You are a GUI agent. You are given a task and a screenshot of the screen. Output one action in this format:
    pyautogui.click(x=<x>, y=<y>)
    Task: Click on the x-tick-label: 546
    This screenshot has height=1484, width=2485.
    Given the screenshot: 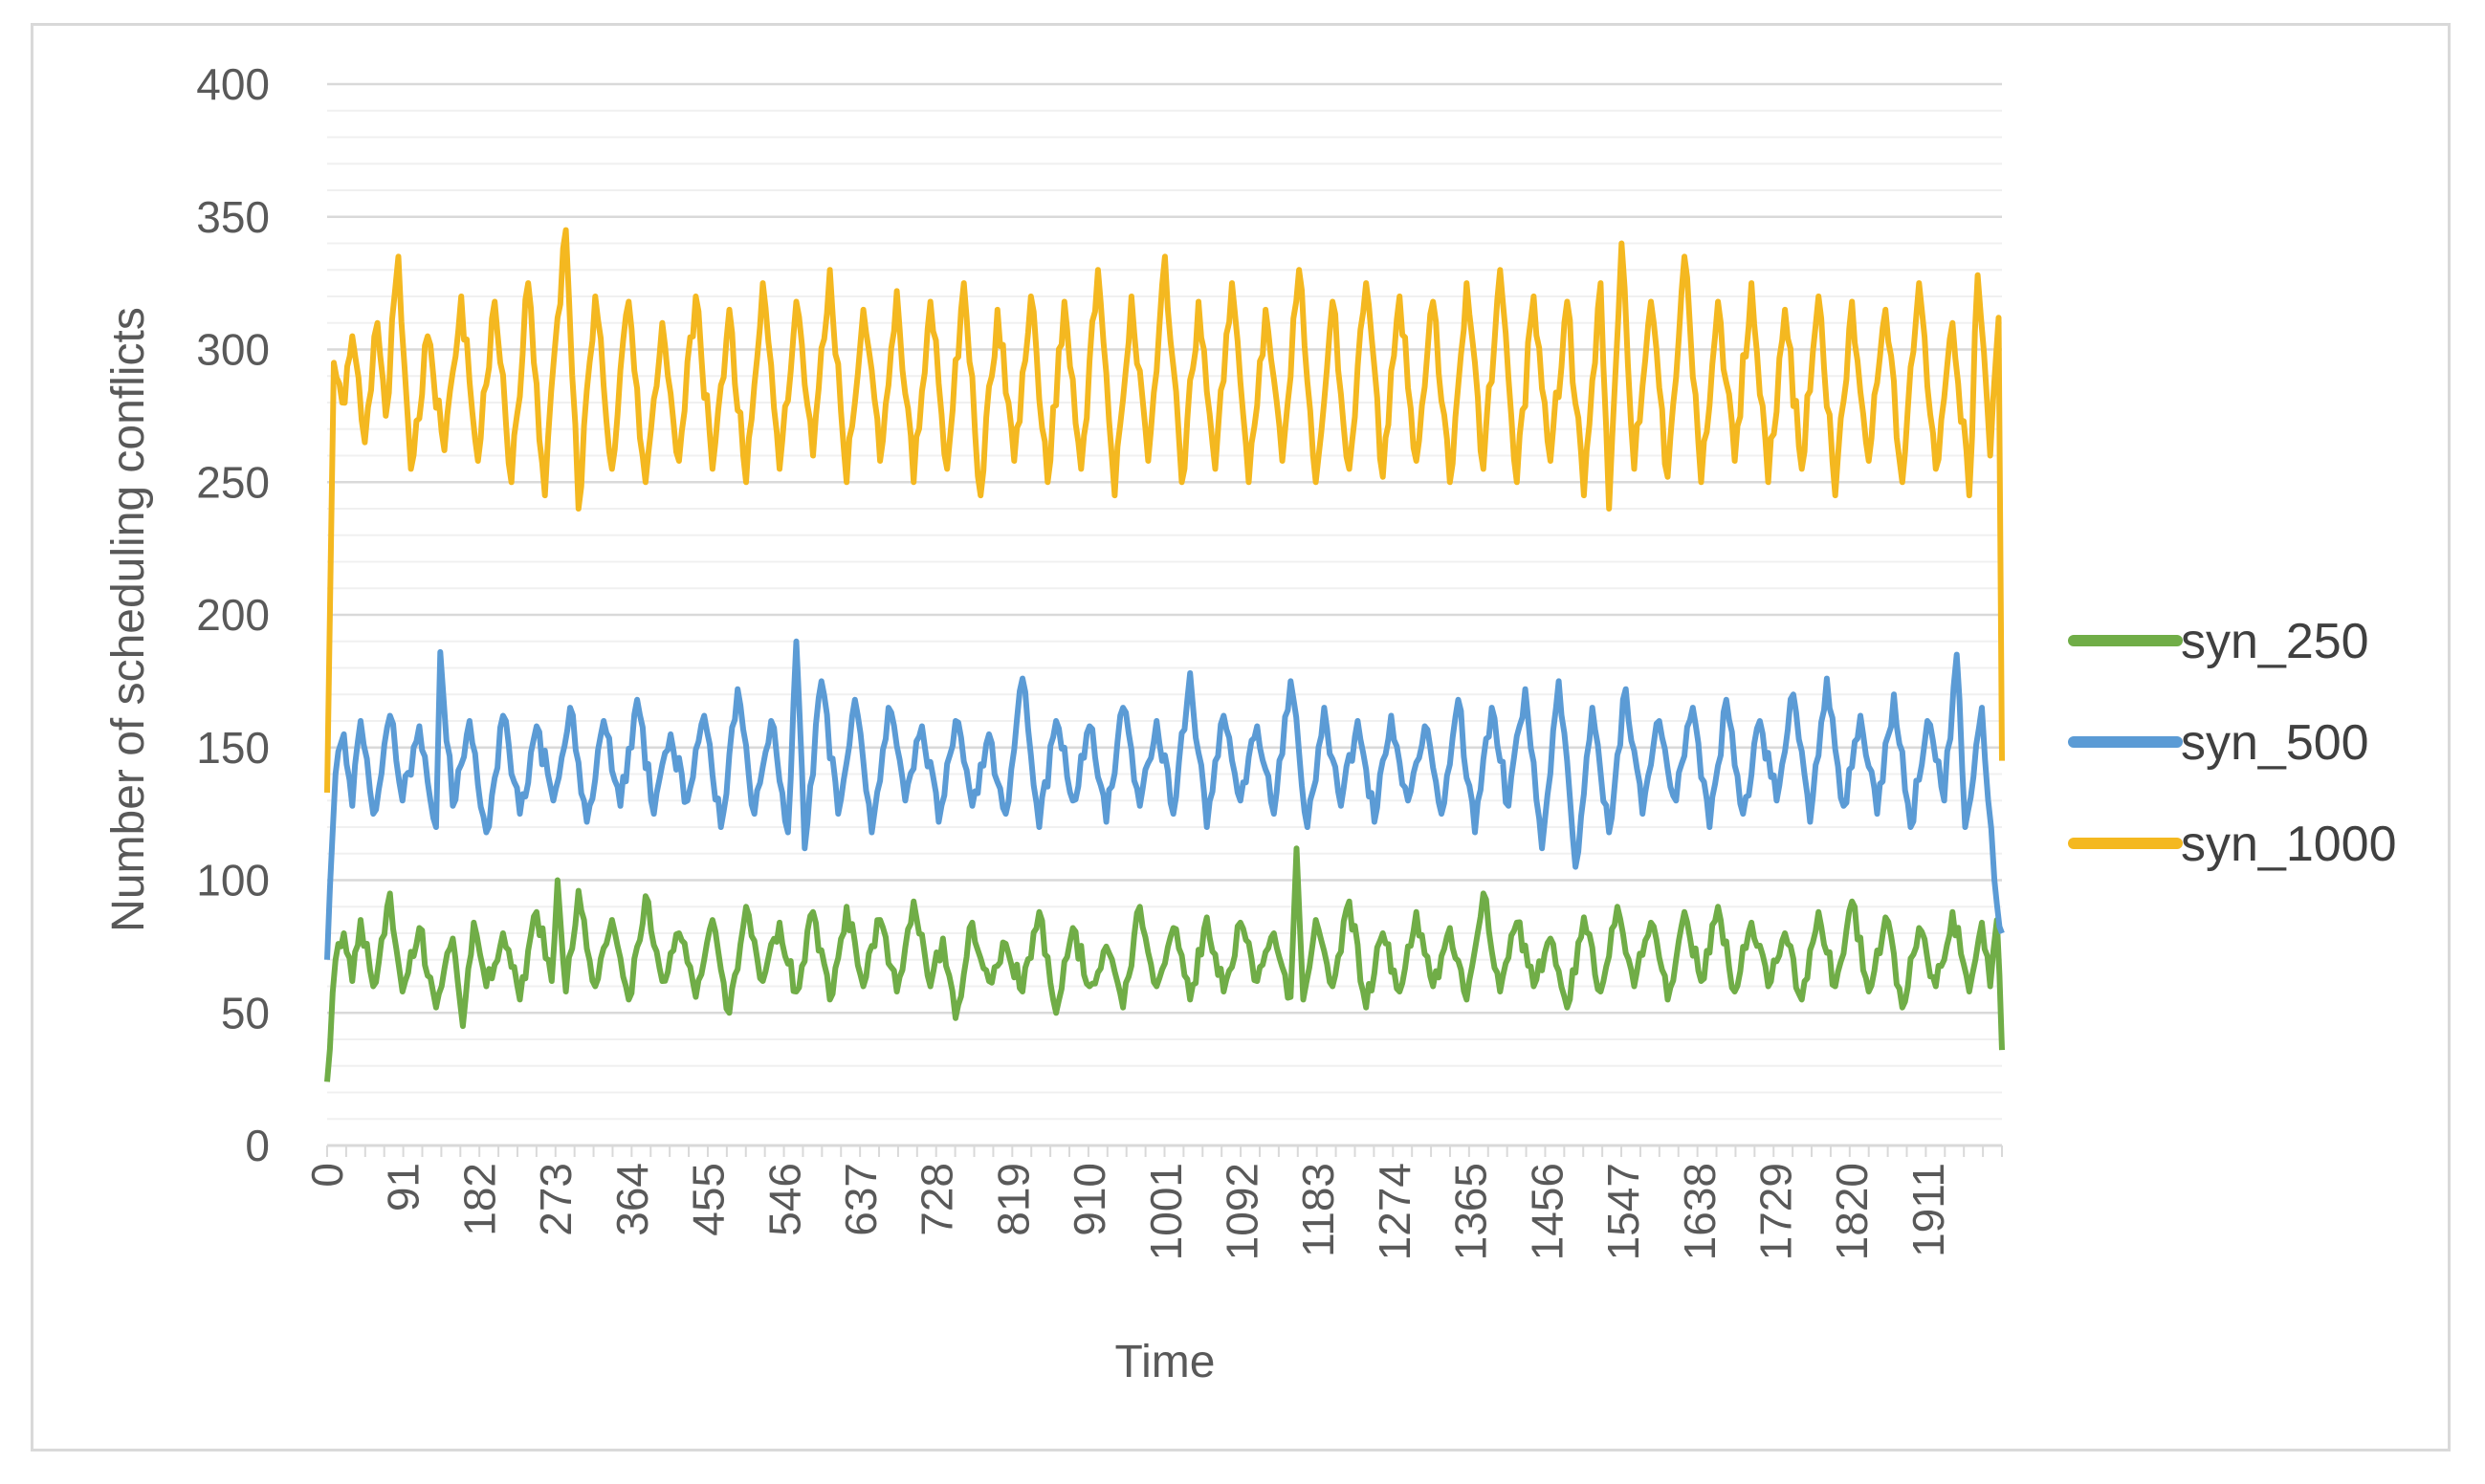 What is the action you would take?
    pyautogui.click(x=784, y=1199)
    